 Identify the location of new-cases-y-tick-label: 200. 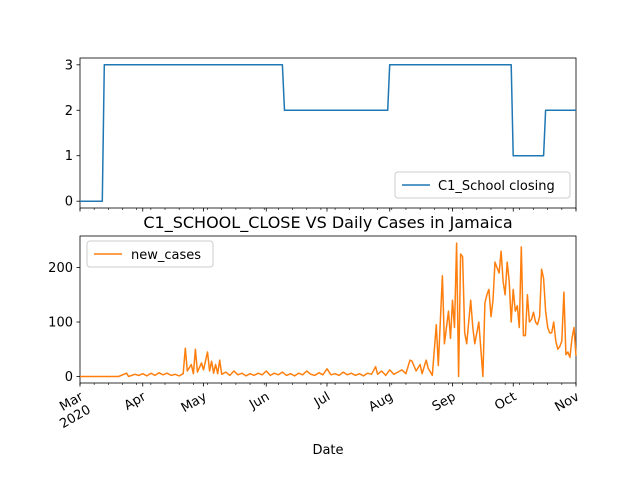
(60, 268).